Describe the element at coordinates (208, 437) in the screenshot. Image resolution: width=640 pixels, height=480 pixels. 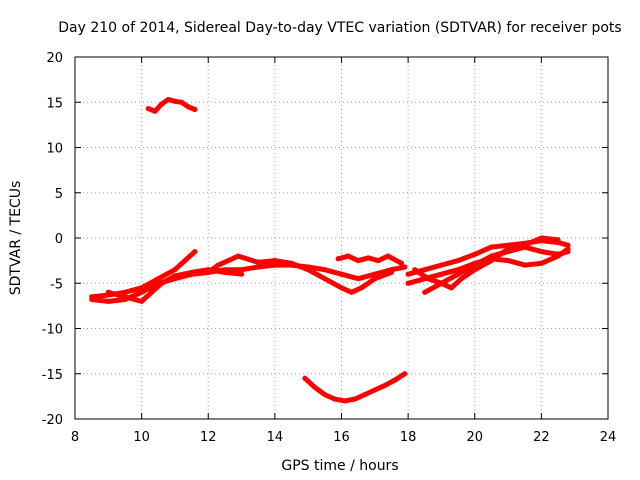
I see `x-tick-label: 12` at that location.